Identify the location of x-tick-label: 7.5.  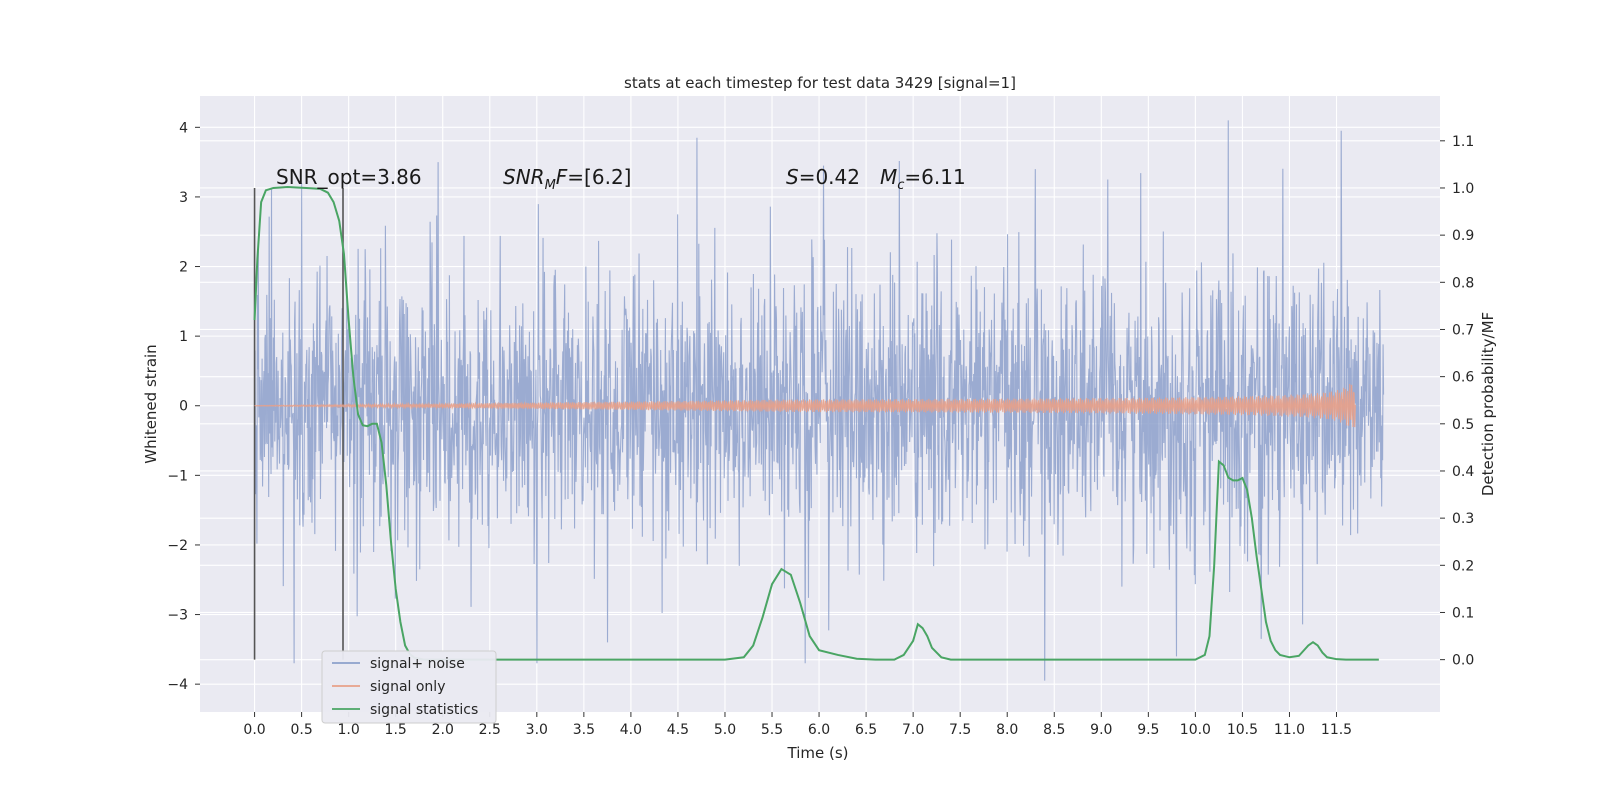
(960, 730).